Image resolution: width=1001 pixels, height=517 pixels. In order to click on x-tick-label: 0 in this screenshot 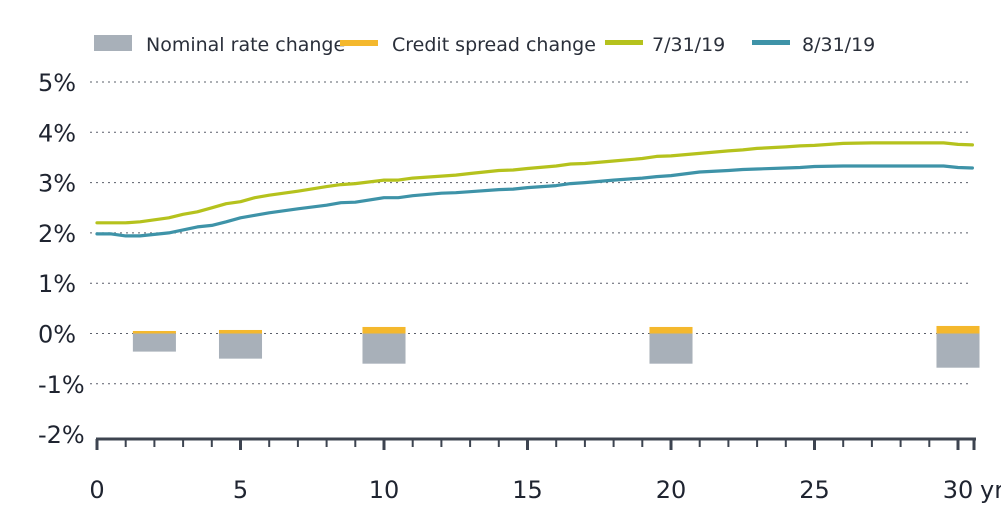, I will do `click(96, 490)`.